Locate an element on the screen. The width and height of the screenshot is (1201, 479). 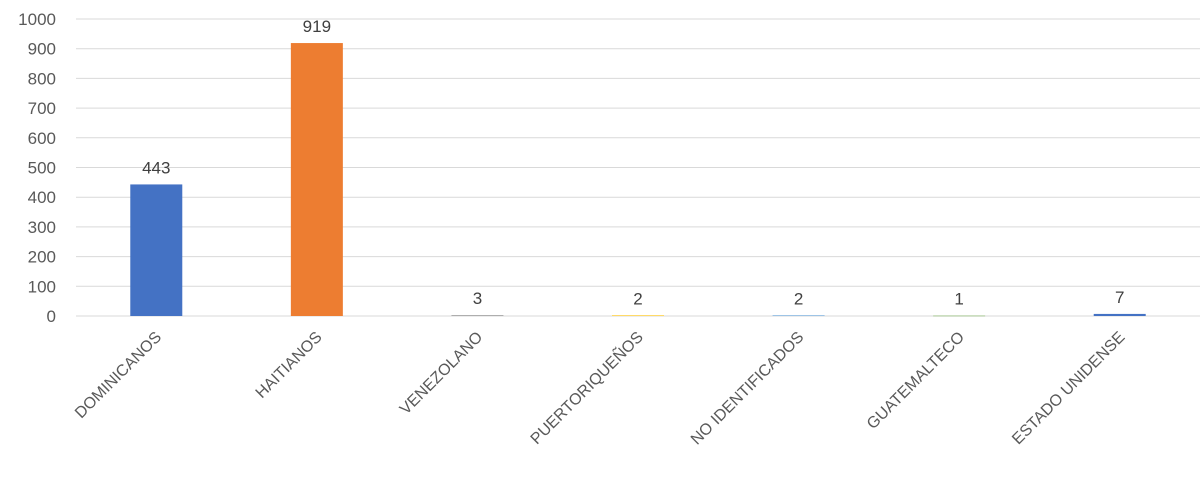
category-label: ESTADO UNIDENSE is located at coordinates (1068, 388).